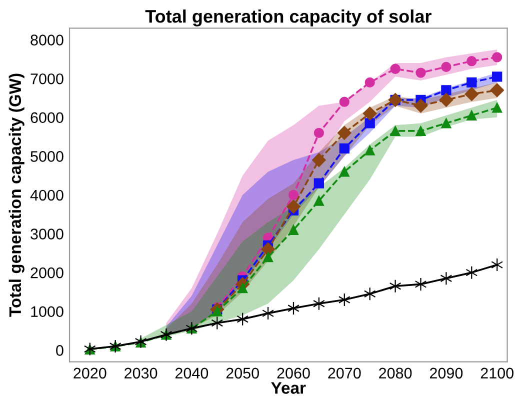 Image resolution: width=515 pixels, height=402 pixels. I want to click on x-tick-label: 2030, so click(141, 373).